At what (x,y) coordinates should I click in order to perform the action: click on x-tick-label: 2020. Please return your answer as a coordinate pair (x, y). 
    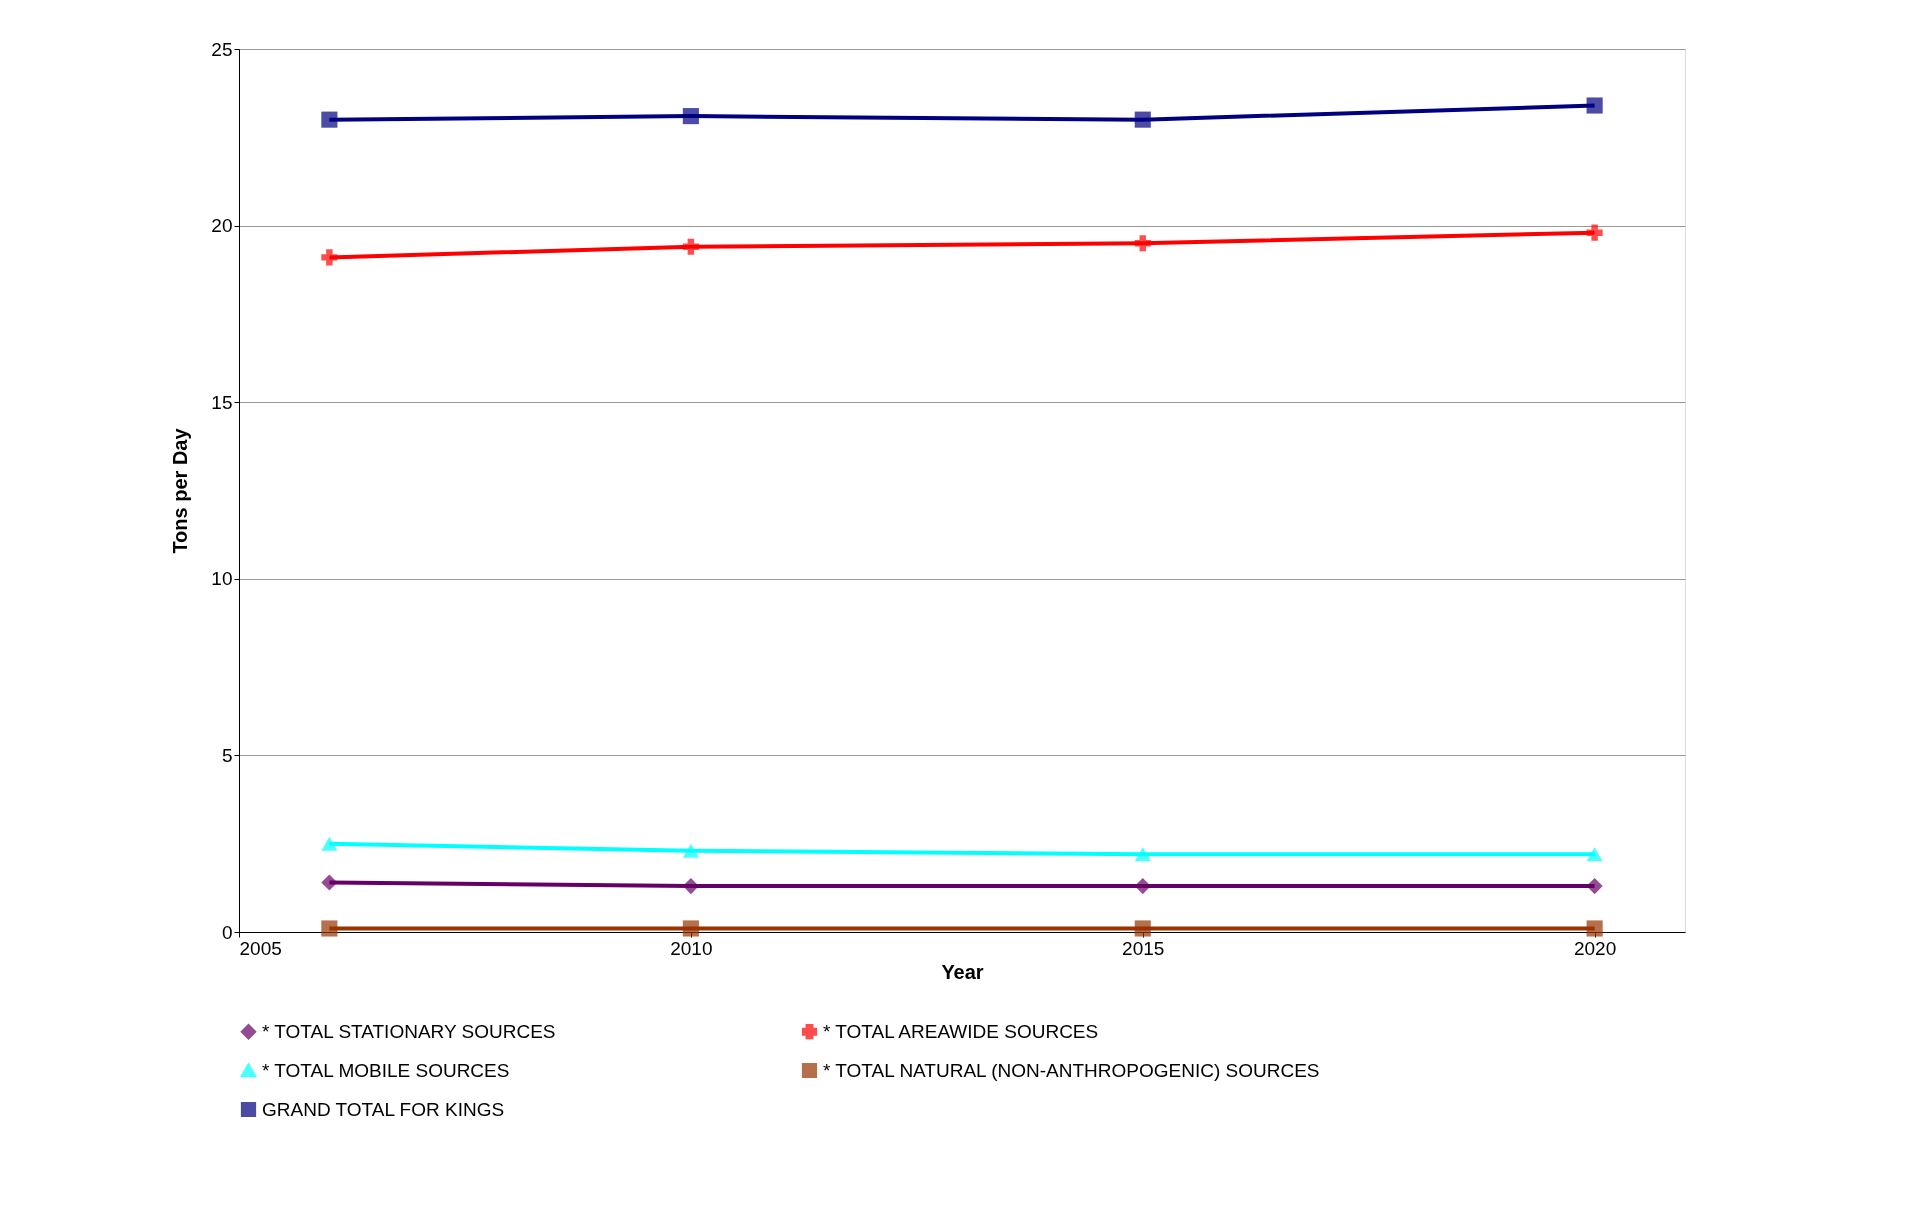
    Looking at the image, I should click on (1595, 948).